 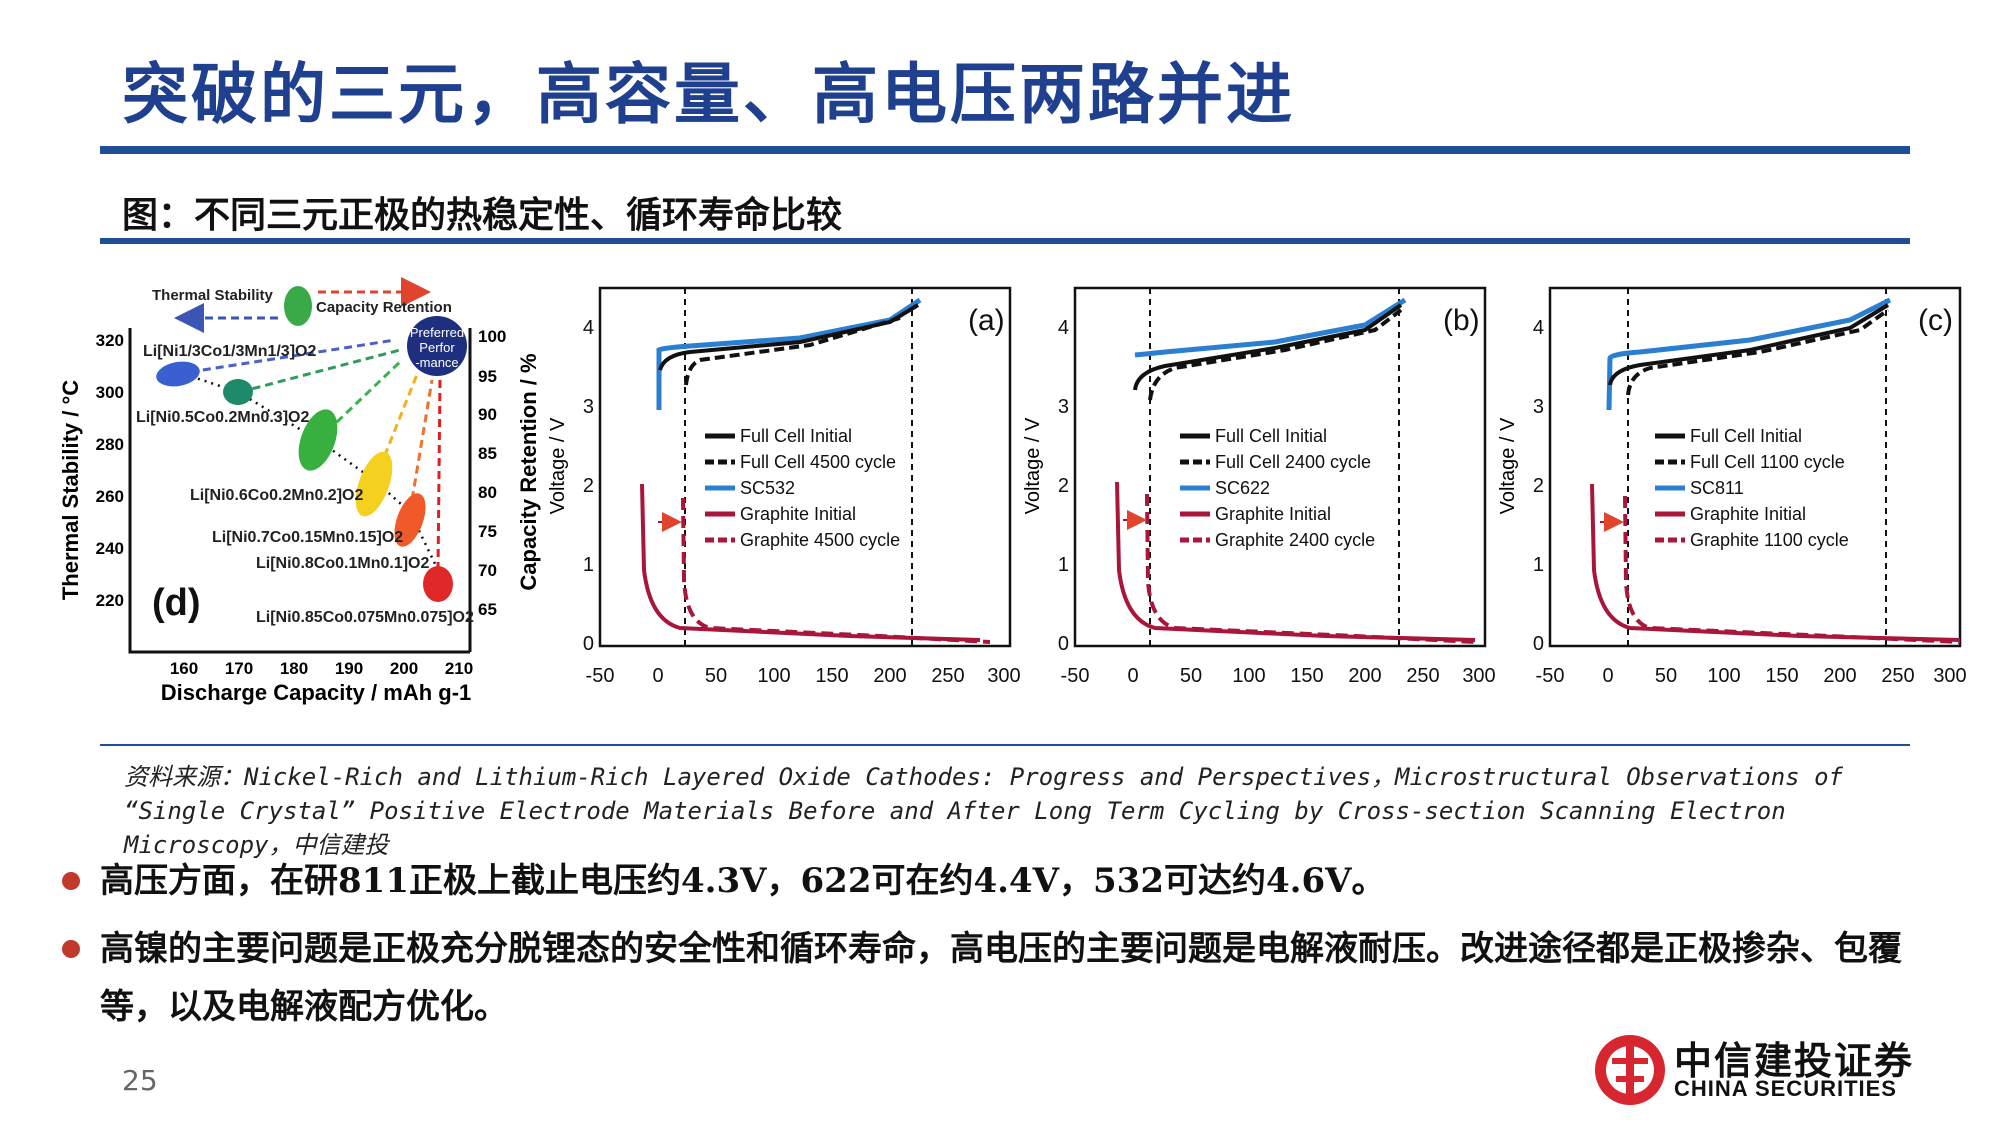 What do you see at coordinates (1306, 676) in the screenshot?
I see `b-x-tick-5: 150` at bounding box center [1306, 676].